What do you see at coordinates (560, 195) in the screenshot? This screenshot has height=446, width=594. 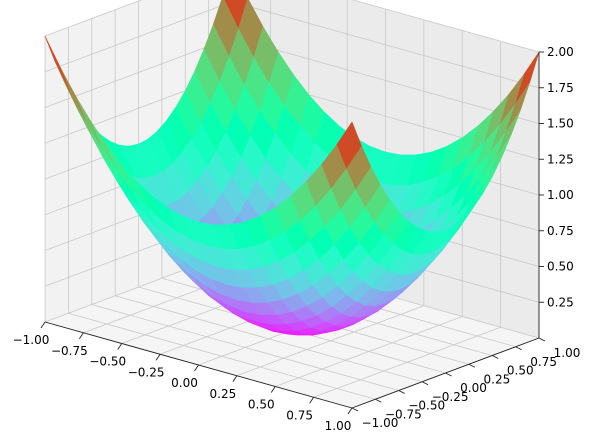 I see `z-tick-label: 1.00` at bounding box center [560, 195].